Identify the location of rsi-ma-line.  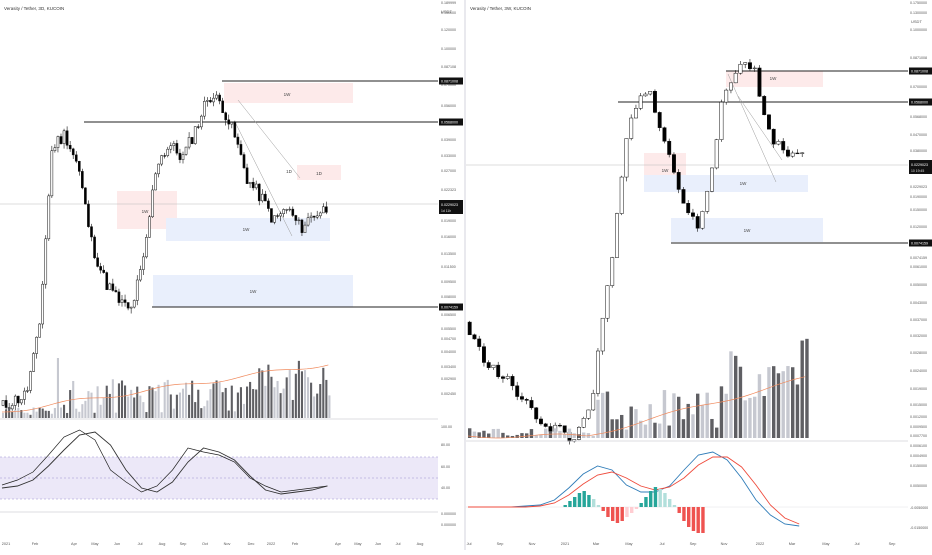
(164, 463).